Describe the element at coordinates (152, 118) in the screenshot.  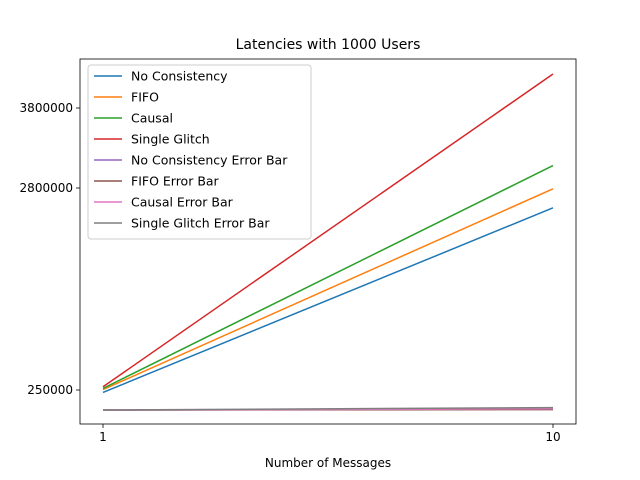
I see `legend-label: Causal` at that location.